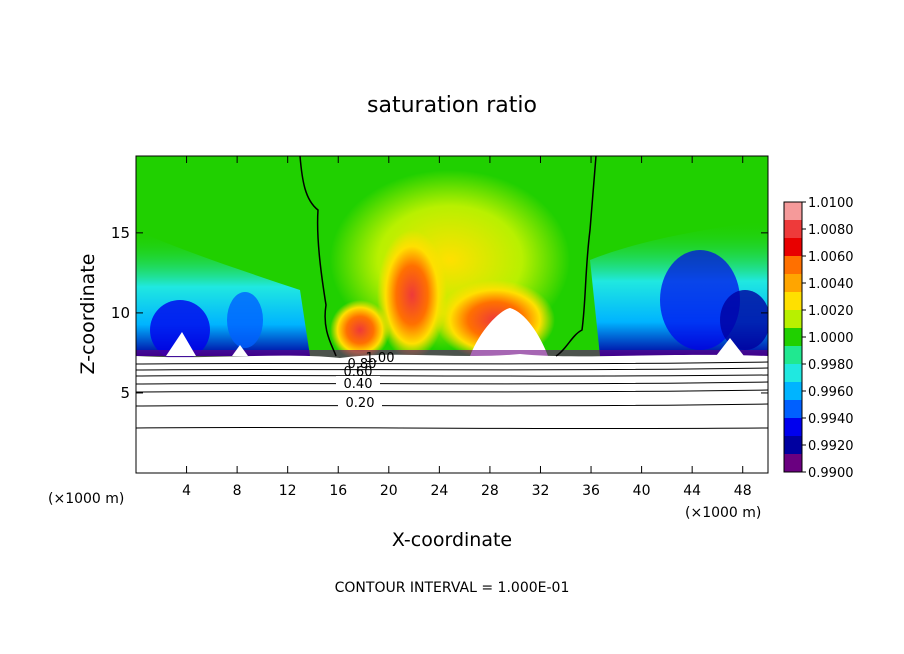 This screenshot has height=654, width=904. I want to click on contour-labels: 0.20 0.40 0.60 0.80 1.00, so click(365, 381).